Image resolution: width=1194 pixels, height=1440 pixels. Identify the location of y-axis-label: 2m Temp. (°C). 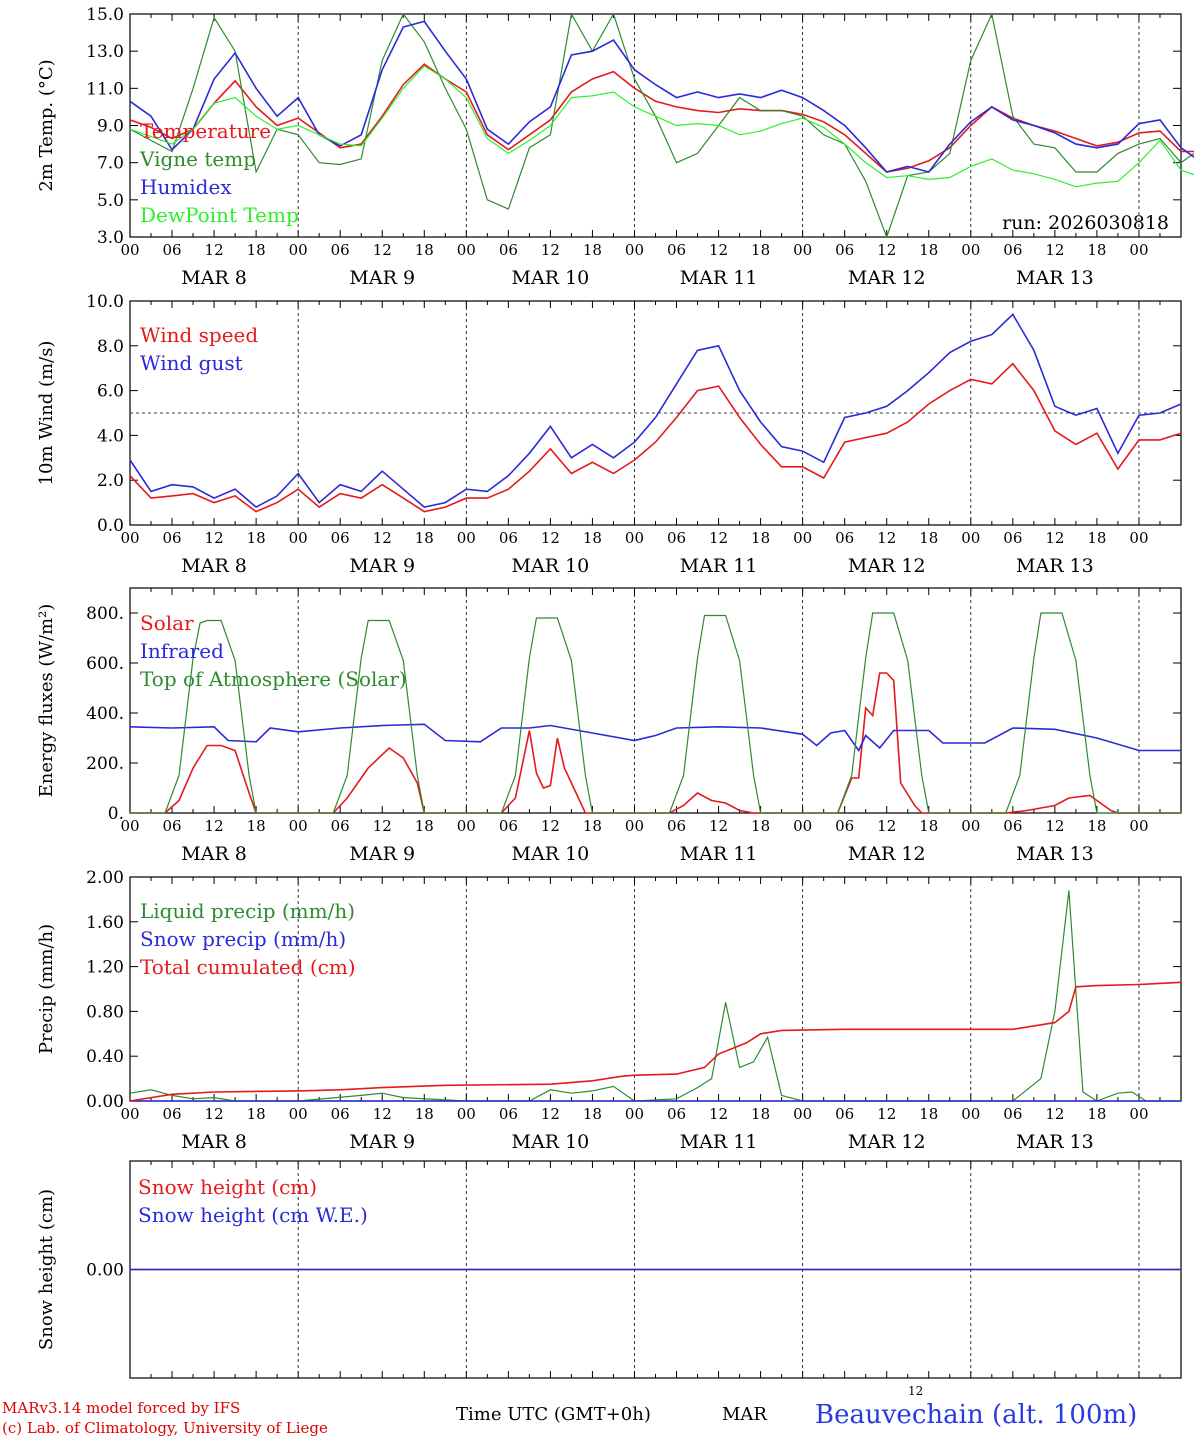
(46, 125).